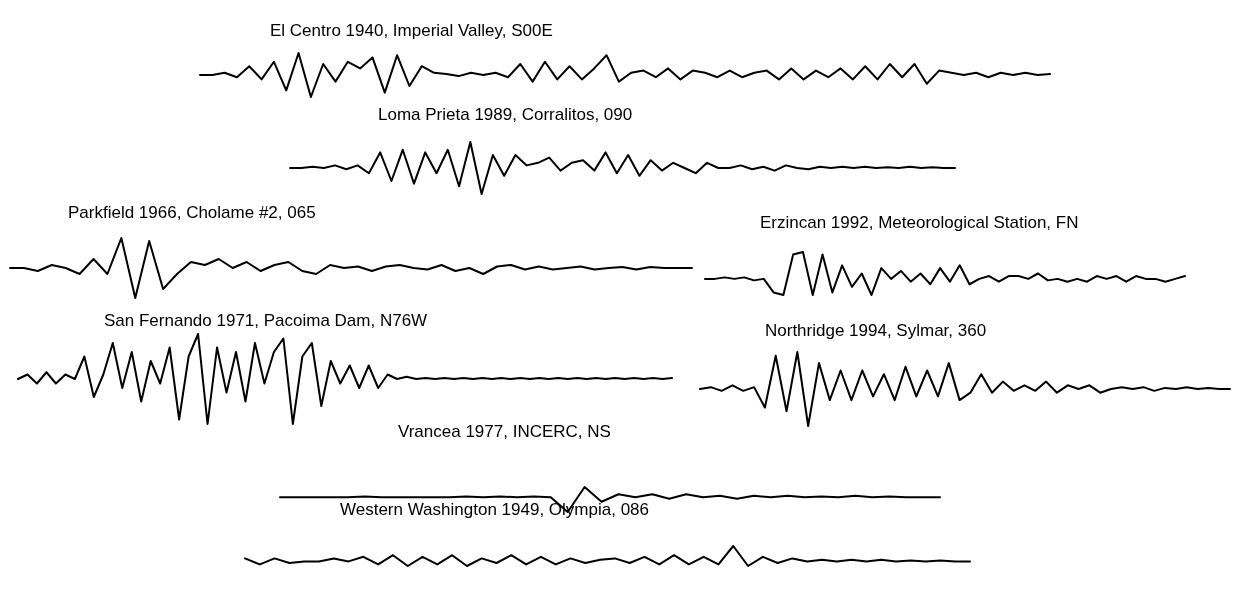 This screenshot has height=596, width=1243. I want to click on chart-title: Western Washington 1949, Olympia, 086, so click(494, 509).